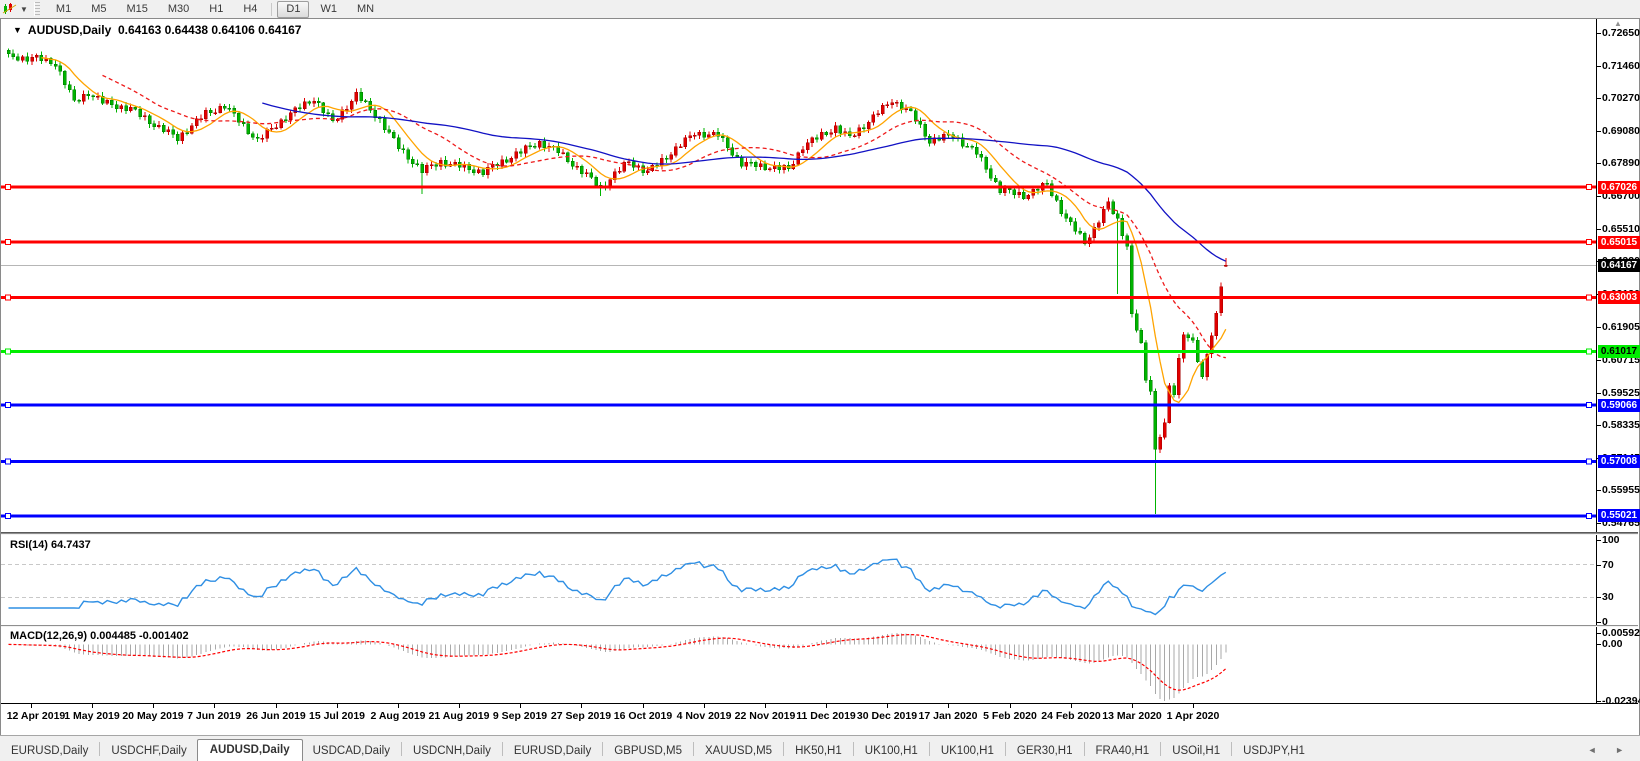  What do you see at coordinates (1132, 716) in the screenshot?
I see `date-tick-label: 13 Mar 2020` at bounding box center [1132, 716].